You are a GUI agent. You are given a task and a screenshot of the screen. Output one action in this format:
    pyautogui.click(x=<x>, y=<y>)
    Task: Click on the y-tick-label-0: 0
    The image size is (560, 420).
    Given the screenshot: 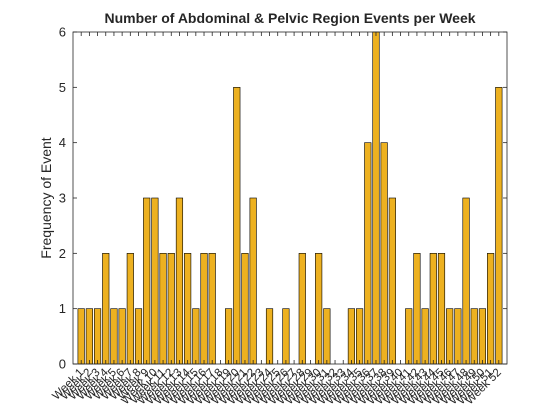 What is the action you would take?
    pyautogui.click(x=62, y=364)
    